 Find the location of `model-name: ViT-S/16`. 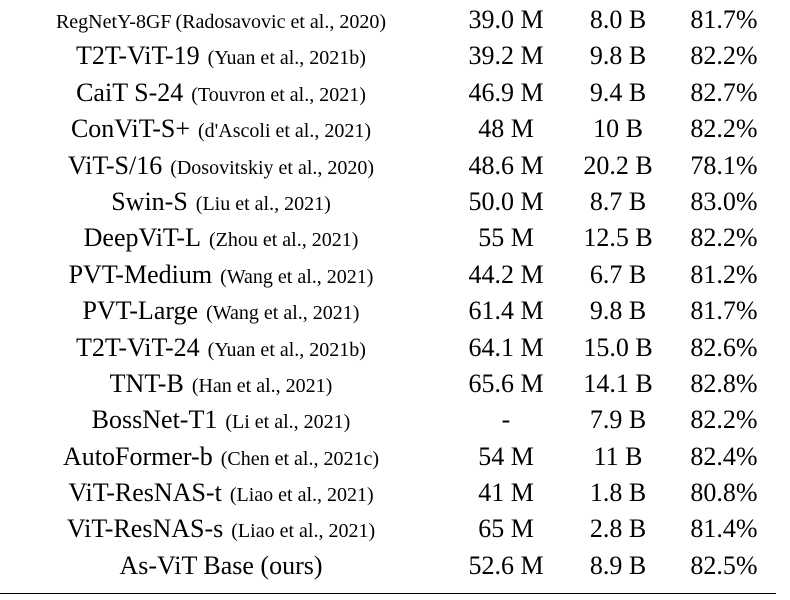

model-name: ViT-S/16 is located at coordinates (115, 165).